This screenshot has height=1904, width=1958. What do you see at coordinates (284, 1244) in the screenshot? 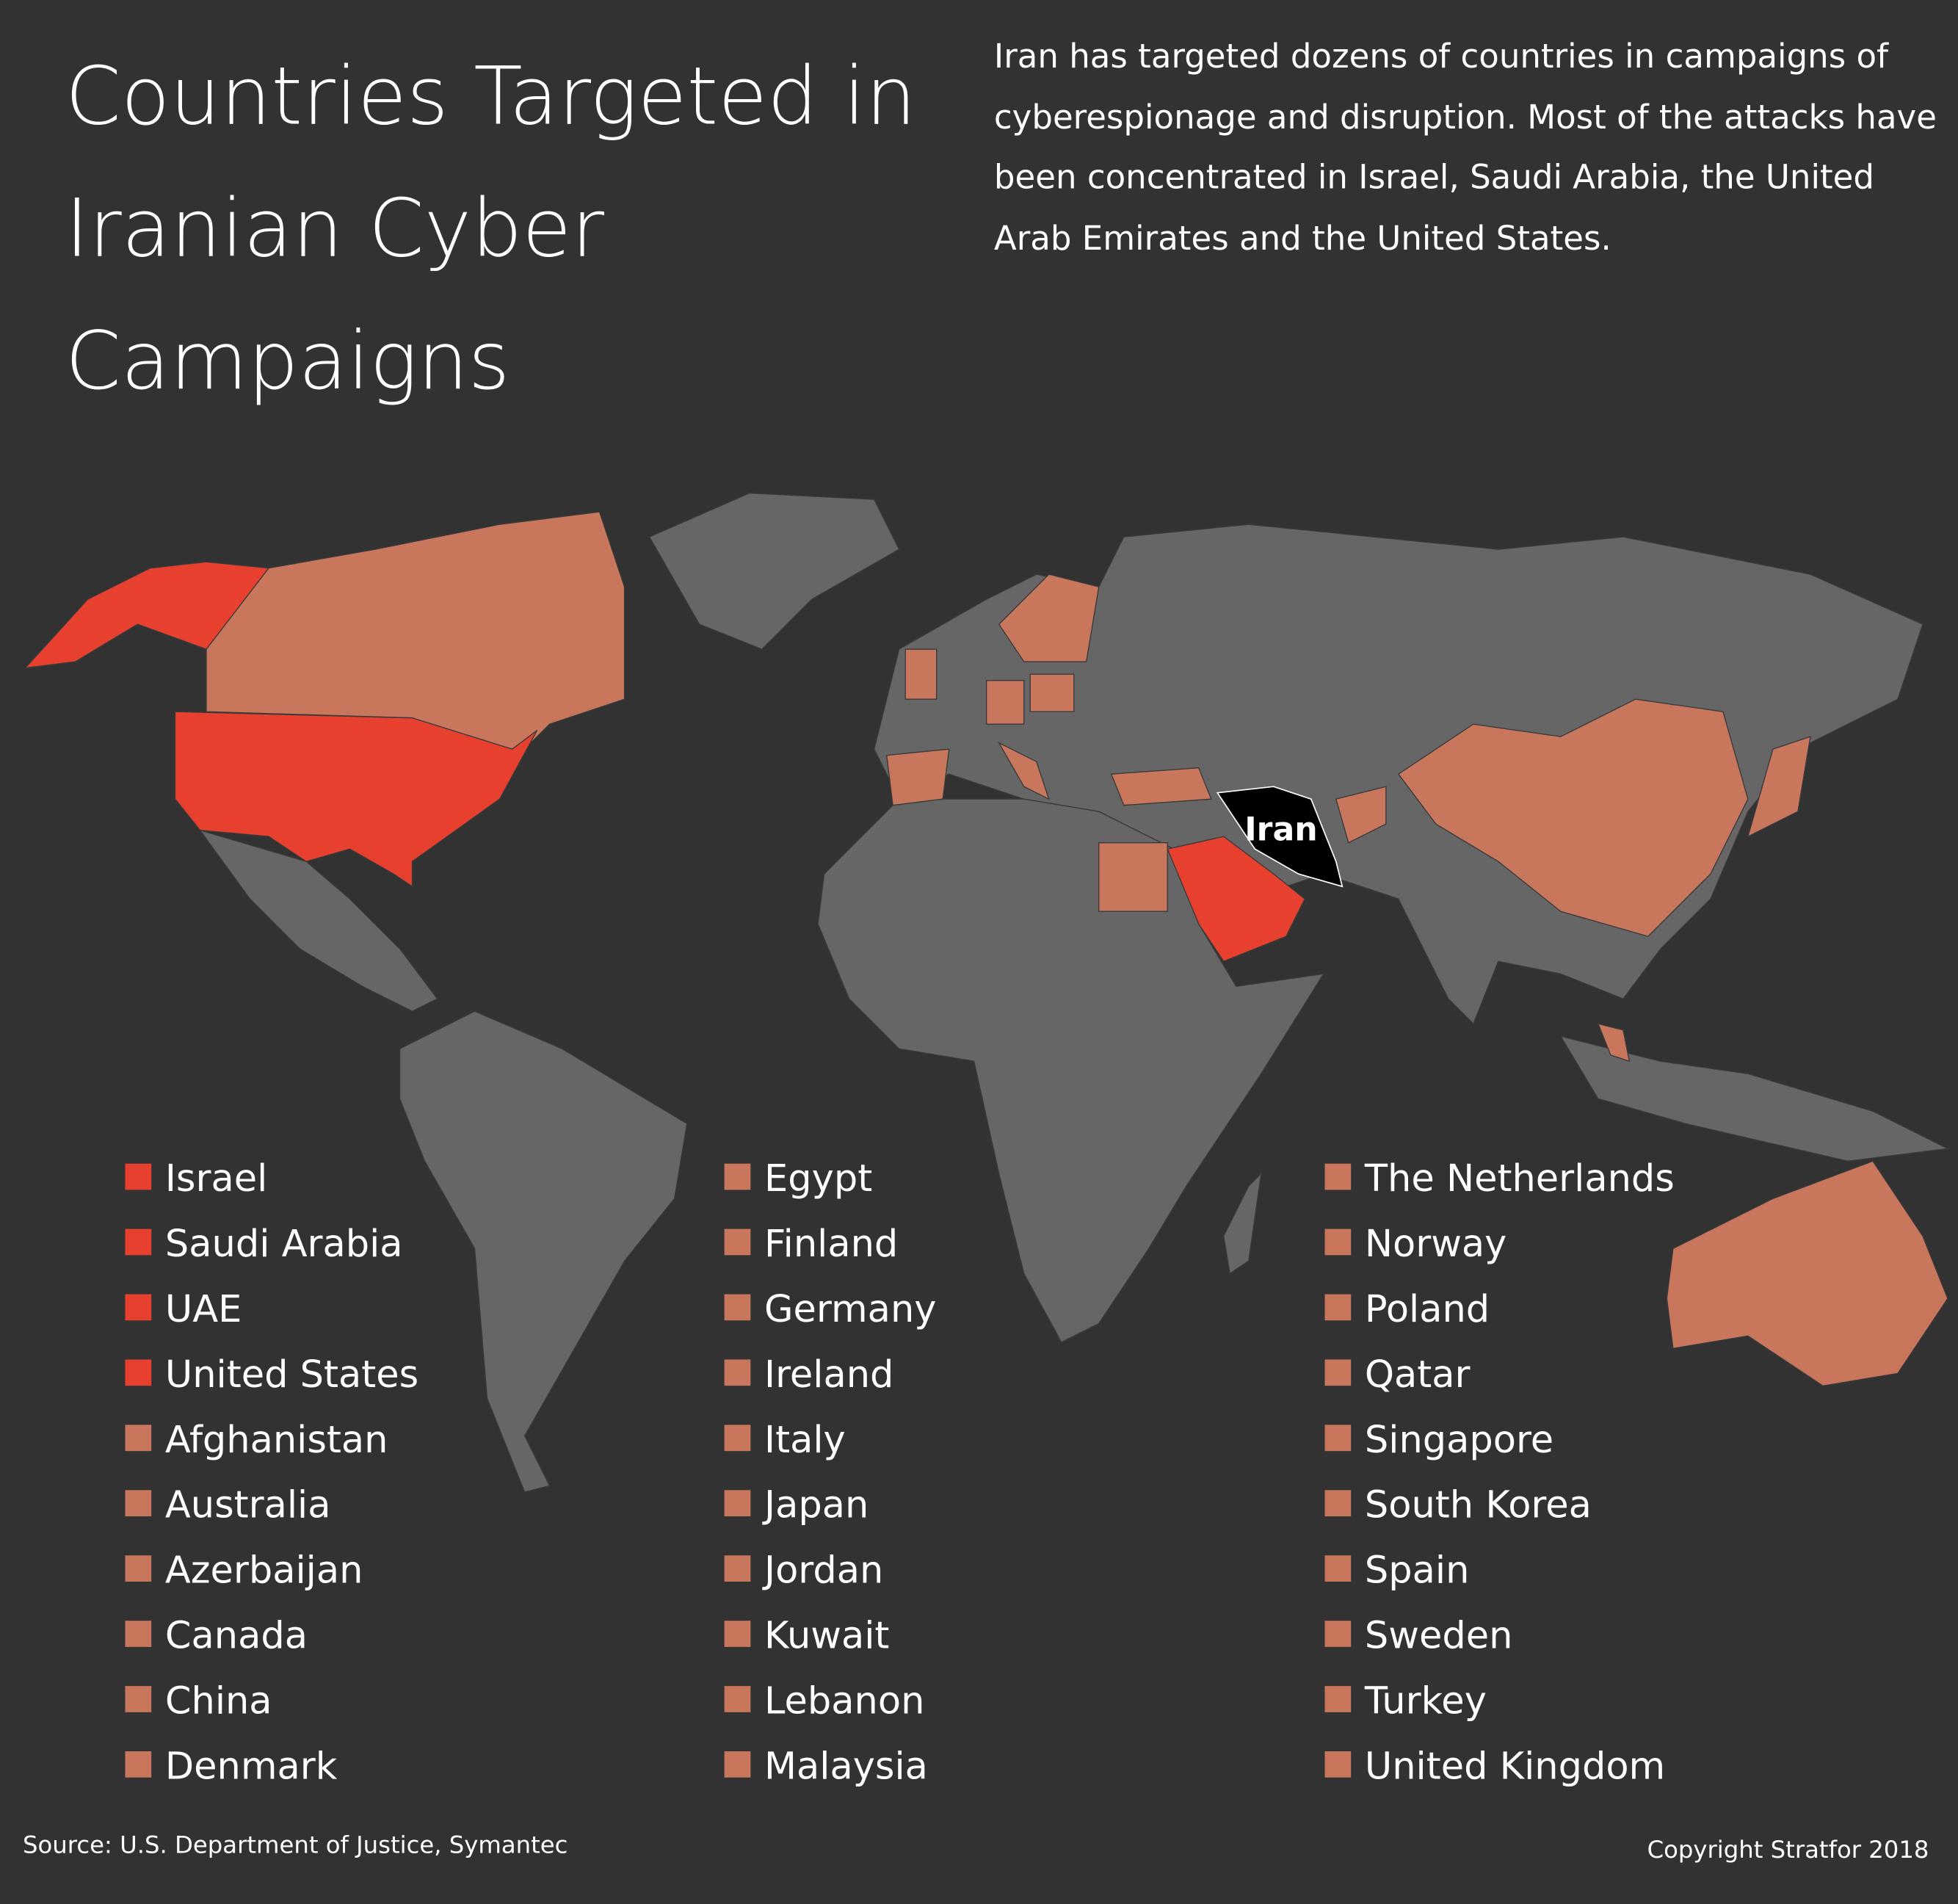
I see `legend-label: Saudi Arabia` at bounding box center [284, 1244].